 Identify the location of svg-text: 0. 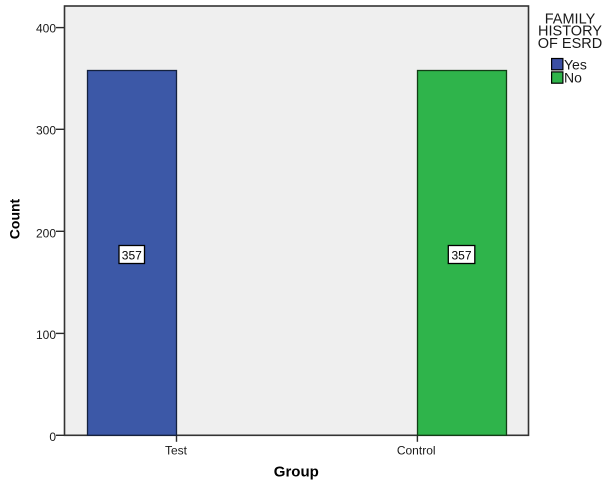
(52, 437).